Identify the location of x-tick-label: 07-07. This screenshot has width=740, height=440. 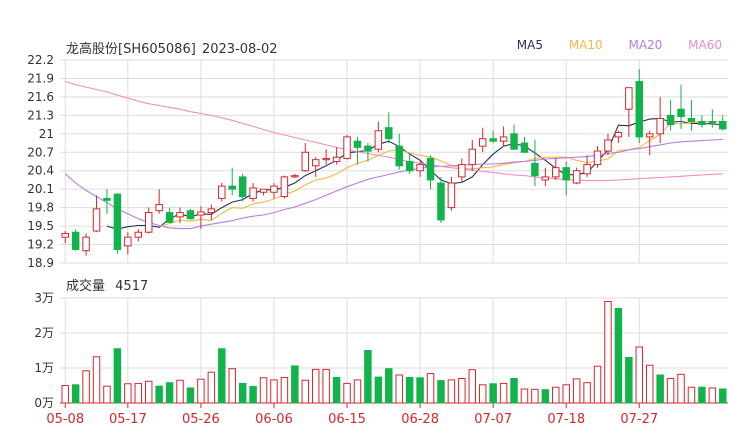
(493, 419).